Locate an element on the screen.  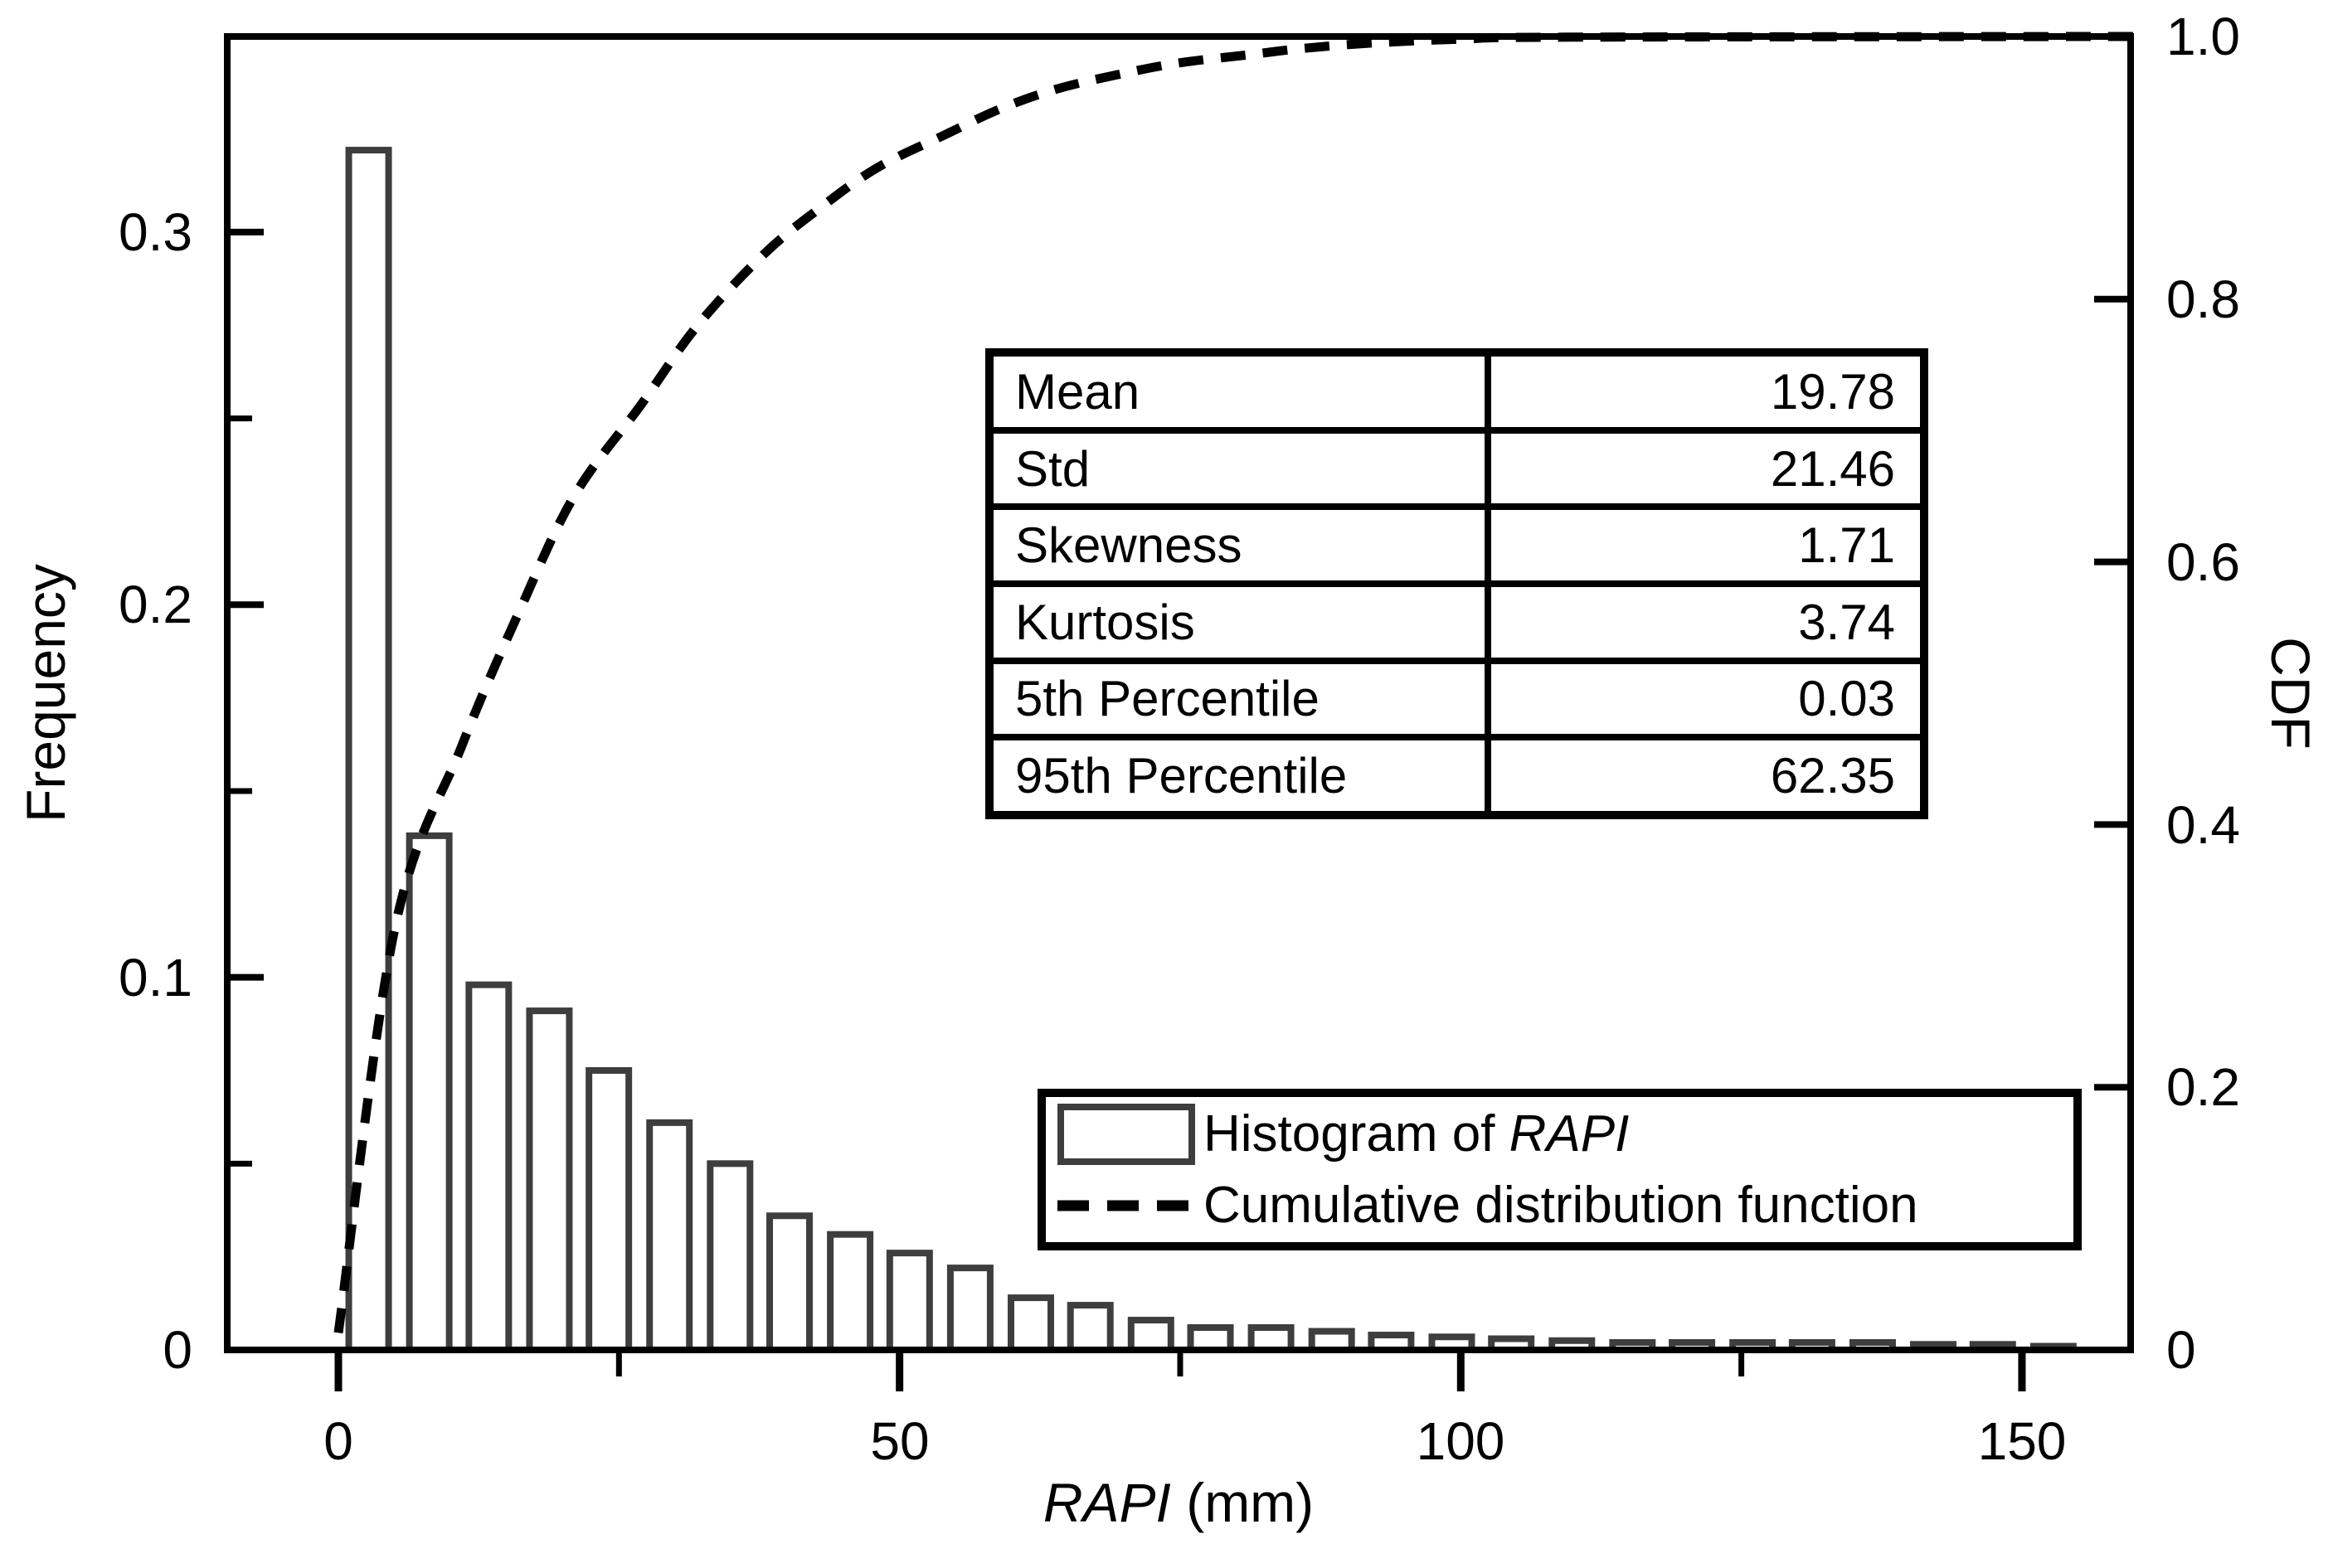
y-axis-title-cdf: CDF is located at coordinates (2290, 693).